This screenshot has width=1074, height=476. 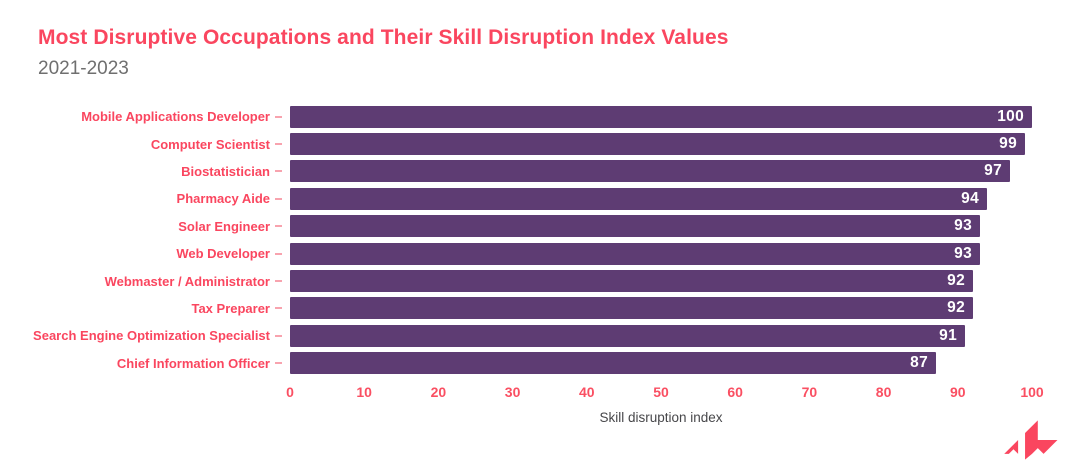 What do you see at coordinates (1011, 447) in the screenshot?
I see `logo-left-shape` at bounding box center [1011, 447].